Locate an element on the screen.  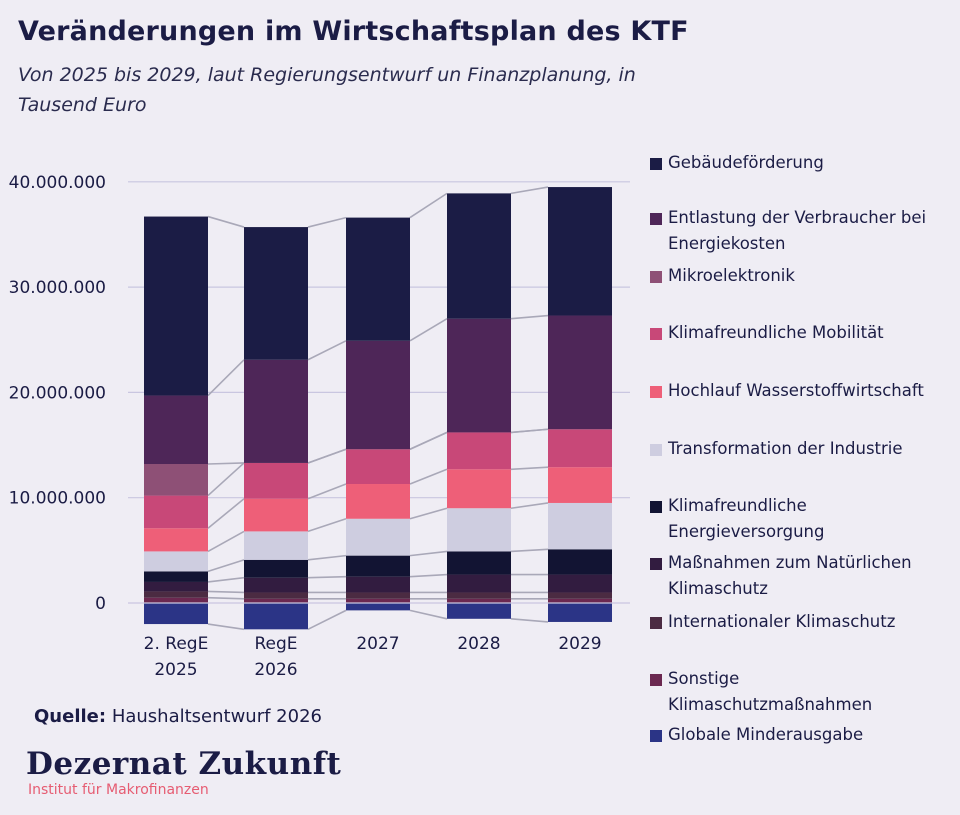
legend-label: Transformation der Industrie is located at coordinates (785, 448).